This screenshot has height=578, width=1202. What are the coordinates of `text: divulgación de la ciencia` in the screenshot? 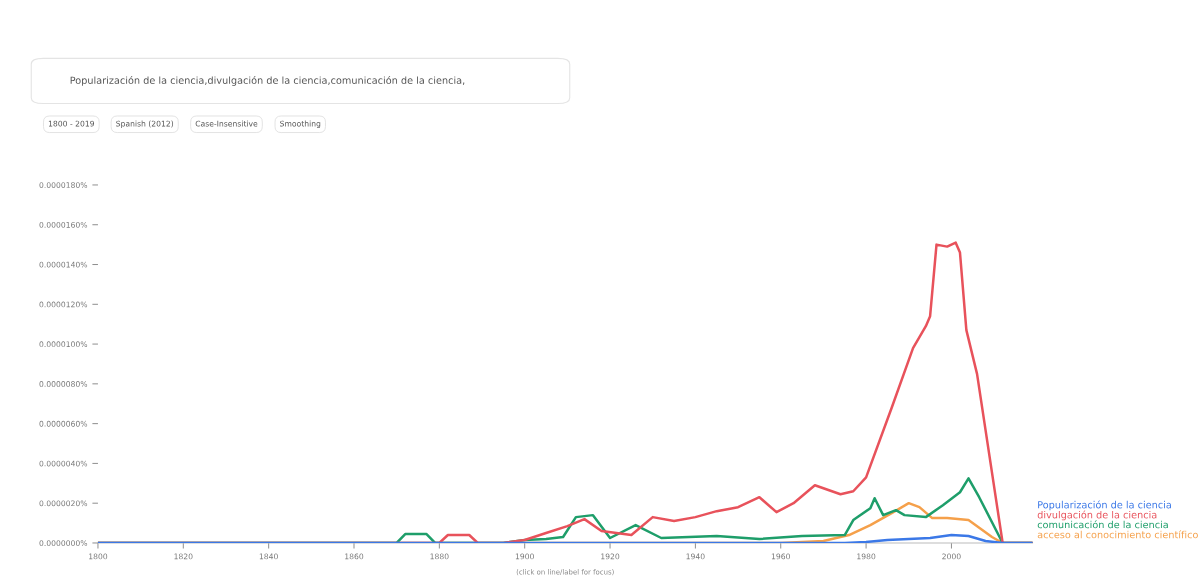 It's located at (1097, 515).